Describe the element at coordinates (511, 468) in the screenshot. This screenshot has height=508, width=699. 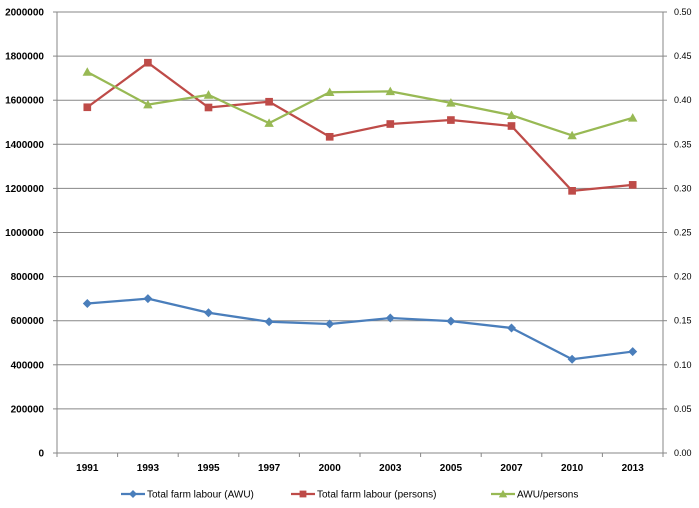
I see `x-axis-tick-label: 2007` at that location.